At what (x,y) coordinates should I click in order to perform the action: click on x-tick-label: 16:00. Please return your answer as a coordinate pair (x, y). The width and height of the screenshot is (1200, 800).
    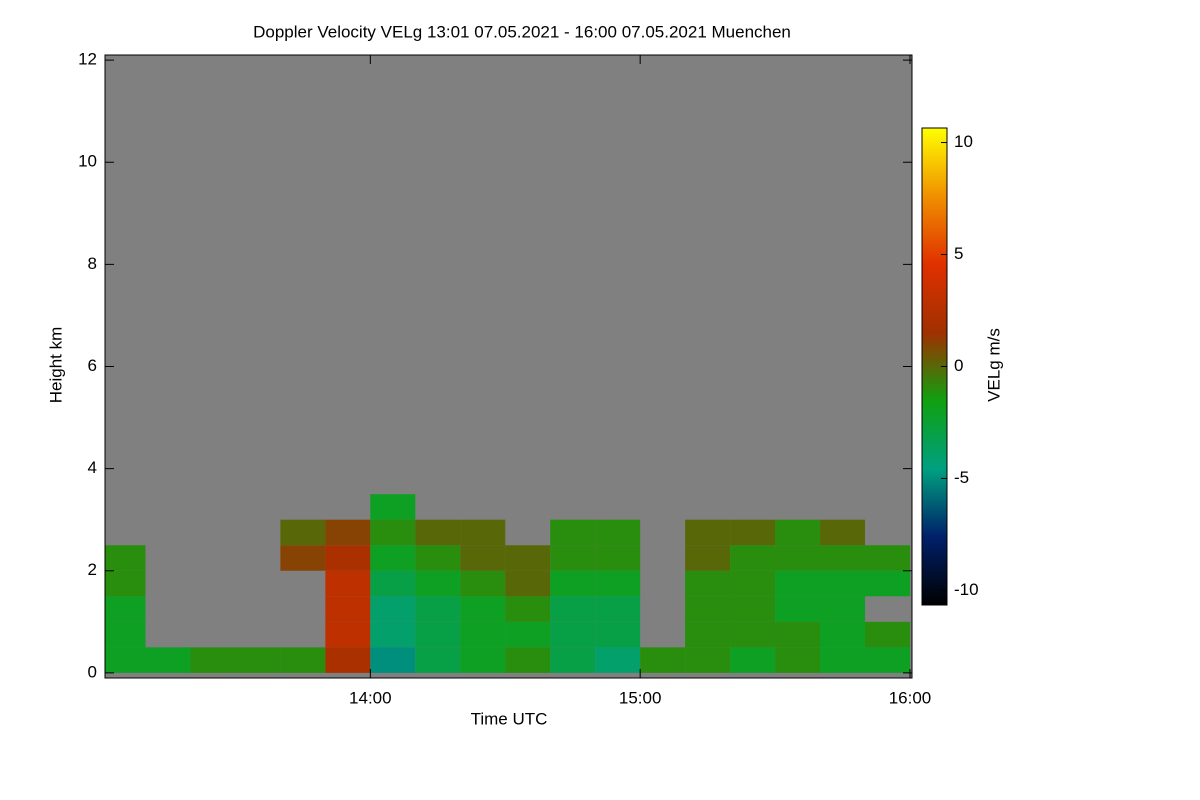
    Looking at the image, I should click on (910, 697).